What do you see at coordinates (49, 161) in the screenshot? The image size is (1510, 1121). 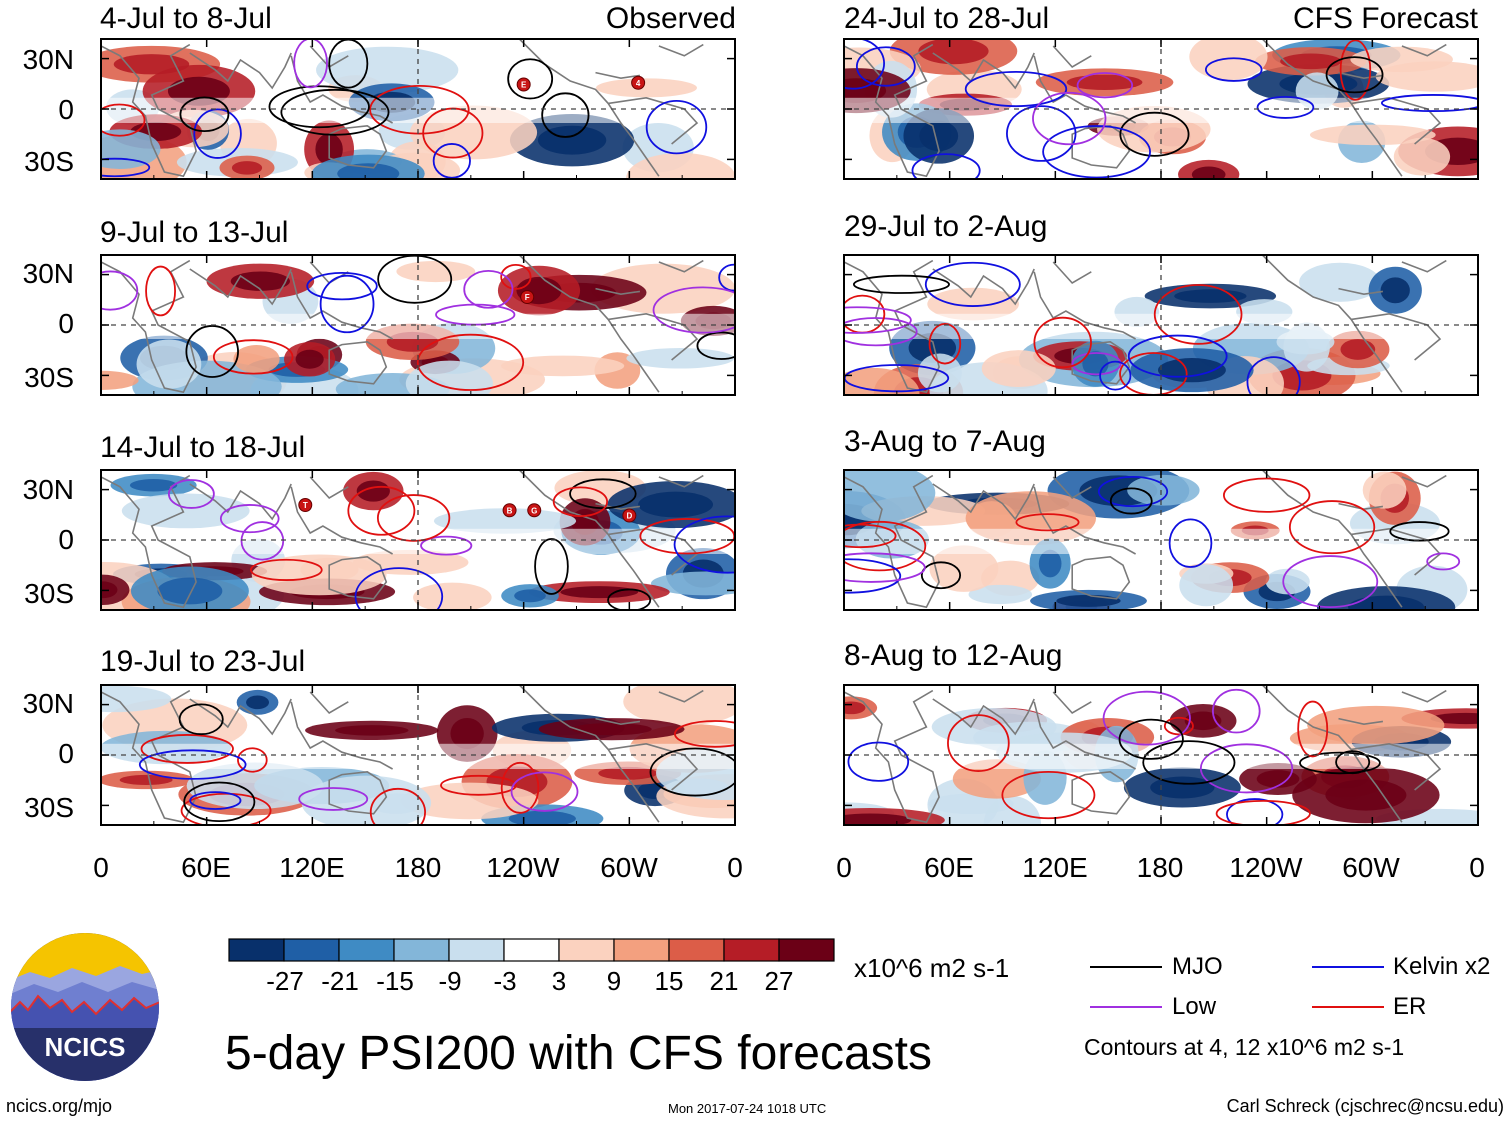 I see `lat-label-30s: 30S` at bounding box center [49, 161].